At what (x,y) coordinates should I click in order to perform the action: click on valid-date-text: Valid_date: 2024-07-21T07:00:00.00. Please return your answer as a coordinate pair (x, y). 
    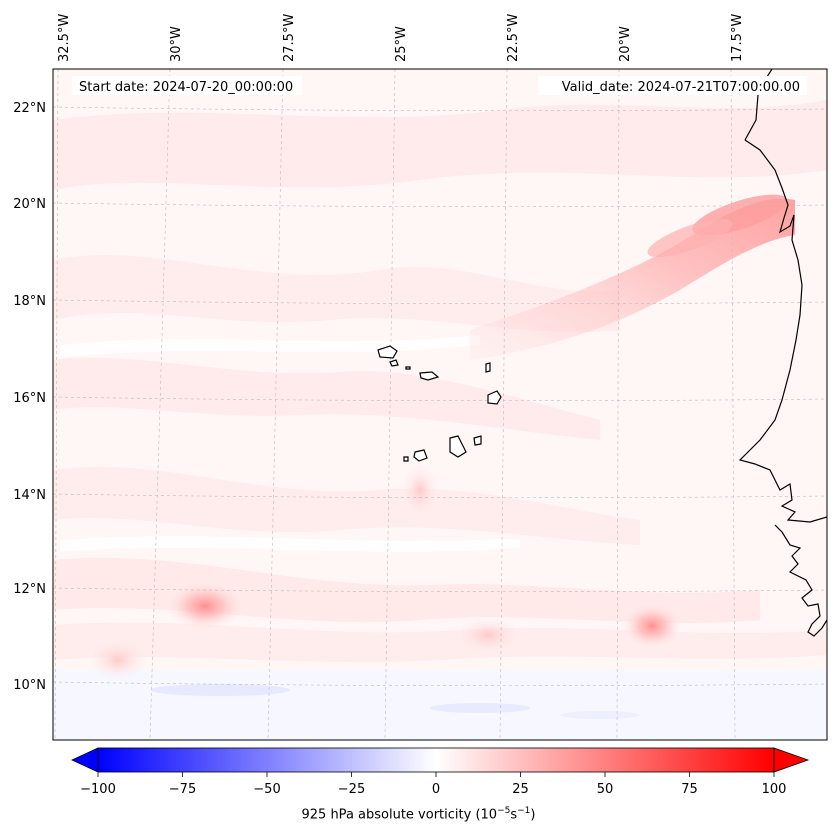
    Looking at the image, I should click on (681, 87).